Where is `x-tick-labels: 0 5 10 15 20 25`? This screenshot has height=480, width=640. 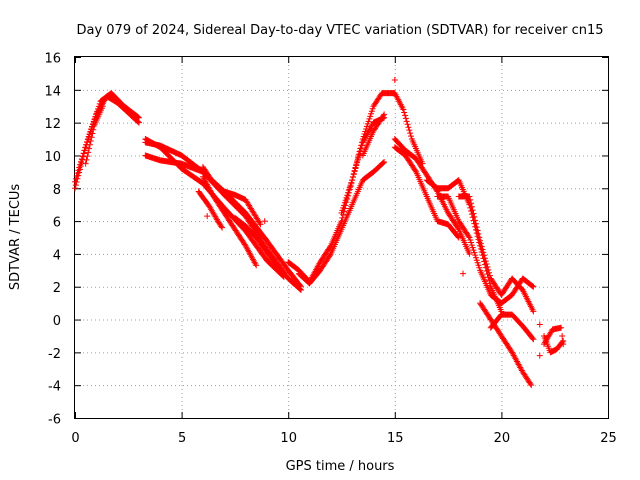
x-tick-labels: 0 5 10 15 20 25 is located at coordinates (343, 438).